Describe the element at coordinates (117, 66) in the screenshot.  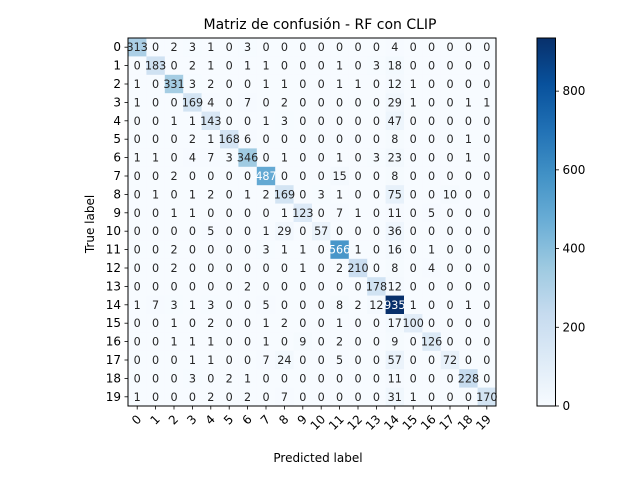
I see `y-tick-label: 1` at that location.